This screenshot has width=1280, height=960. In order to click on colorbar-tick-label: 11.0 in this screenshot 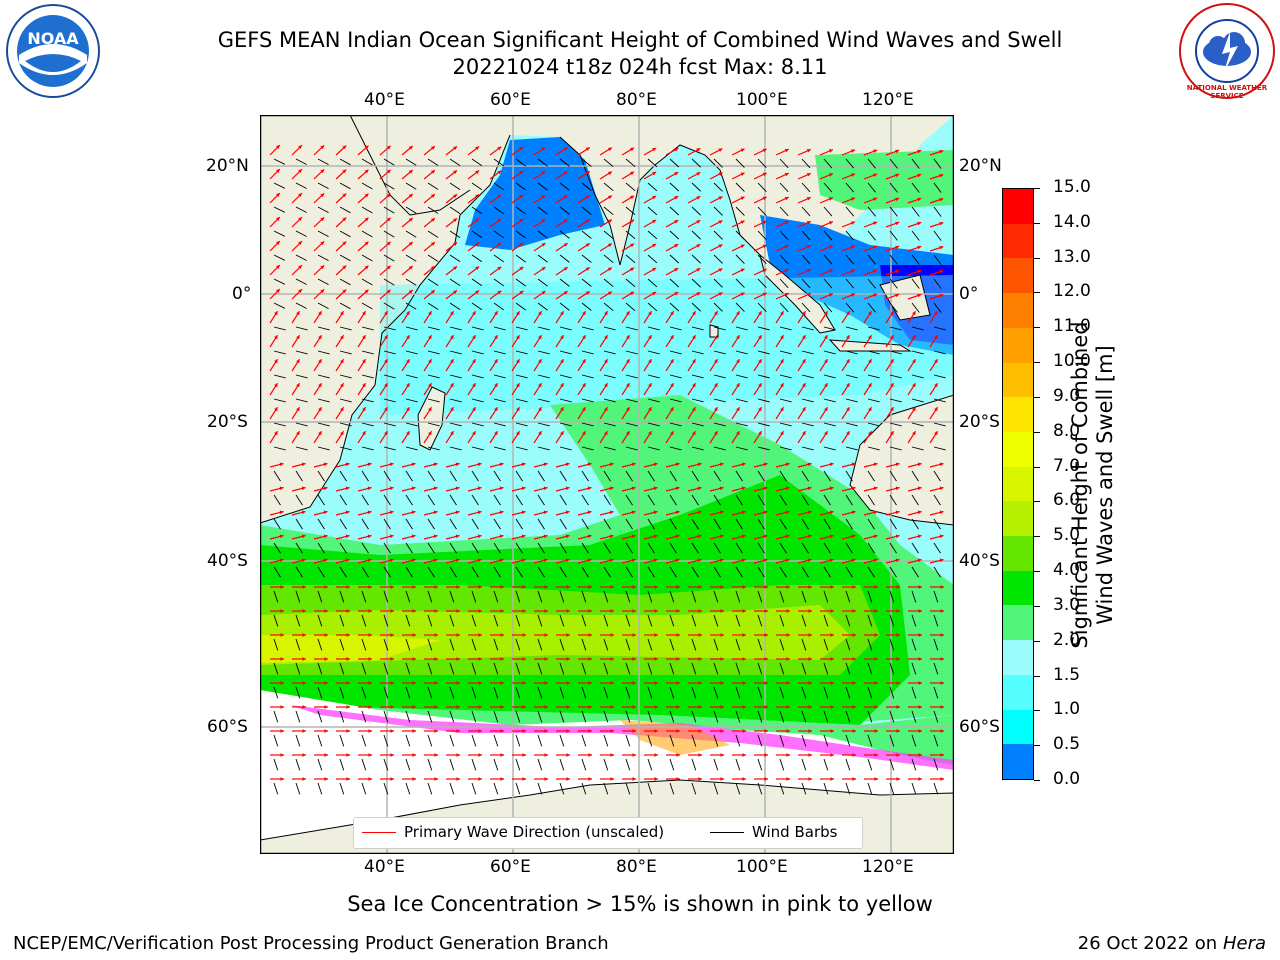, I will do `click(1072, 326)`.